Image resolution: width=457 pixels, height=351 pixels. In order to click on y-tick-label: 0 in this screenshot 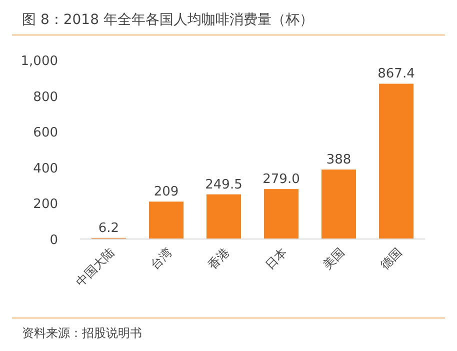, I will do `click(54, 240)`.